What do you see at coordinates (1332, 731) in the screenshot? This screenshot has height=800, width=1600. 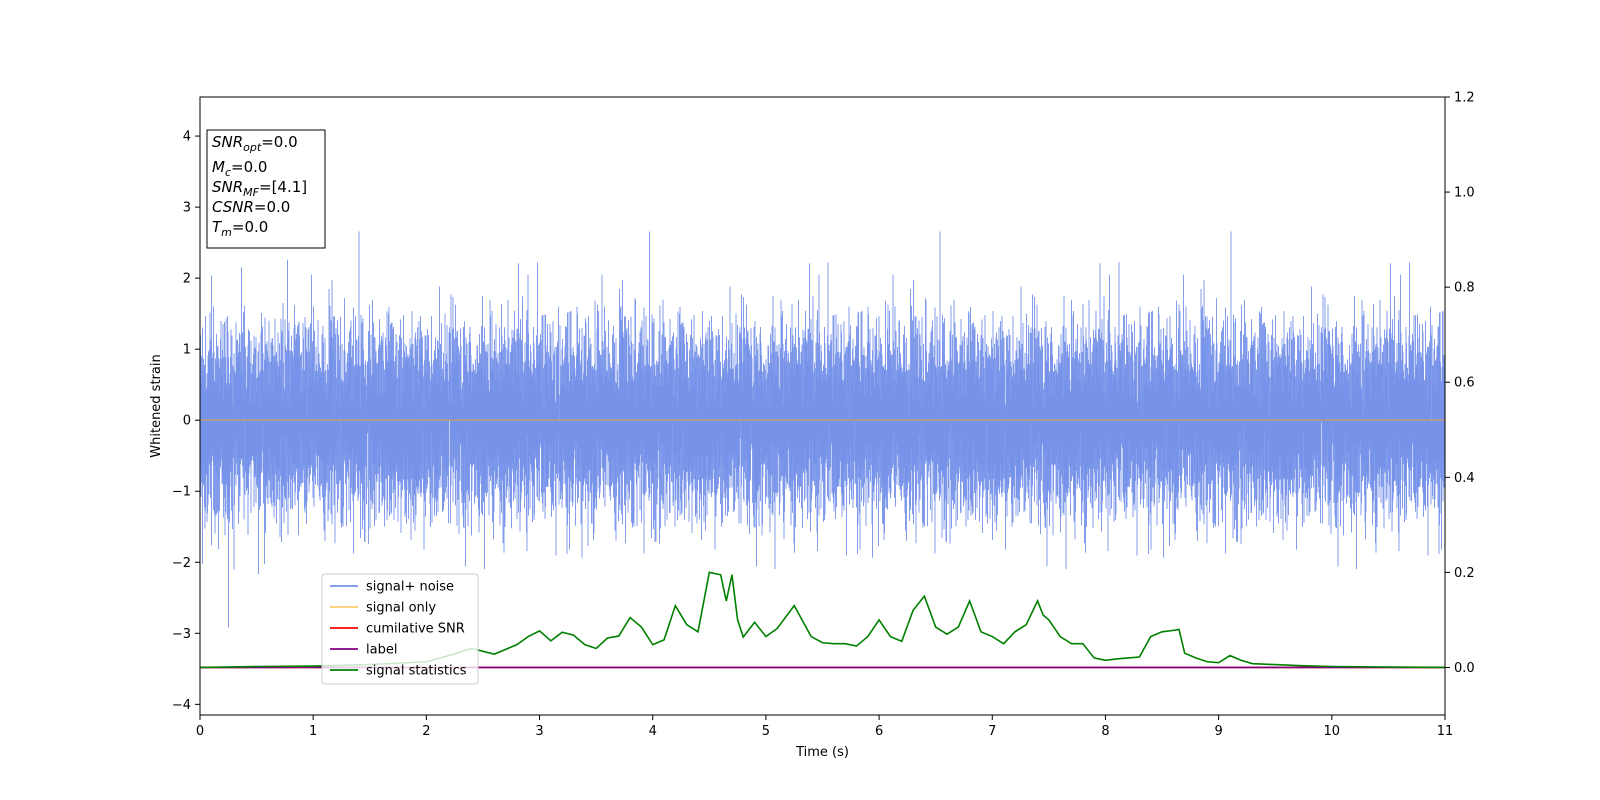 I see `x-tick-label: 10` at bounding box center [1332, 731].